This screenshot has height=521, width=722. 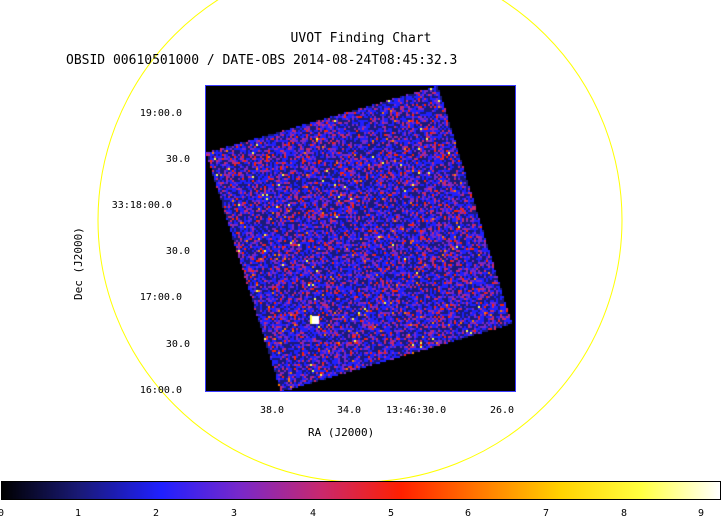 I want to click on colorbar-tick-label: 2, so click(x=156, y=513).